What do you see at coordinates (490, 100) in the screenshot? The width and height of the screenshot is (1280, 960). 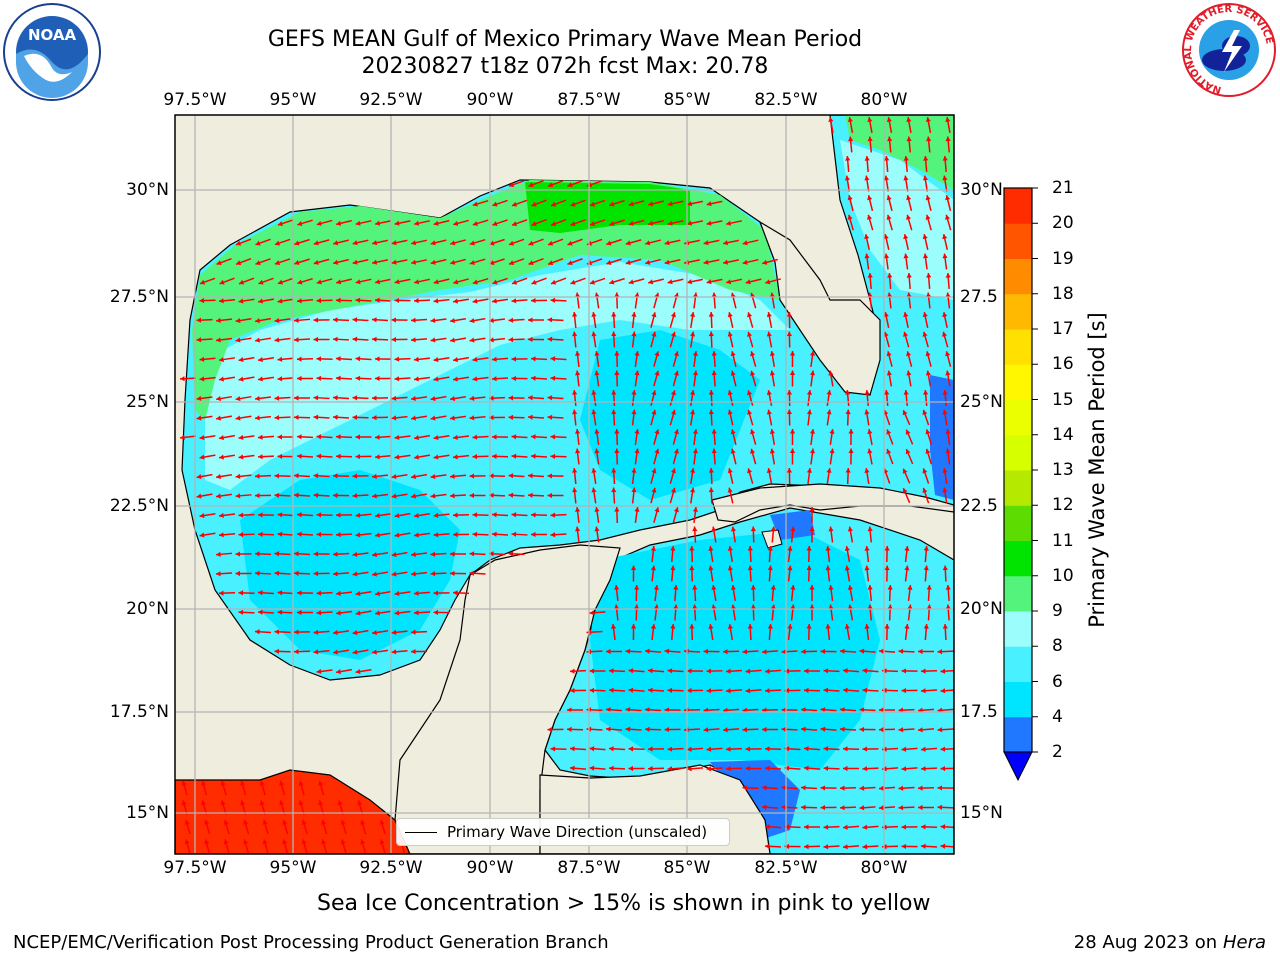 I see `lon-tick-label-top: 90°W` at bounding box center [490, 100].